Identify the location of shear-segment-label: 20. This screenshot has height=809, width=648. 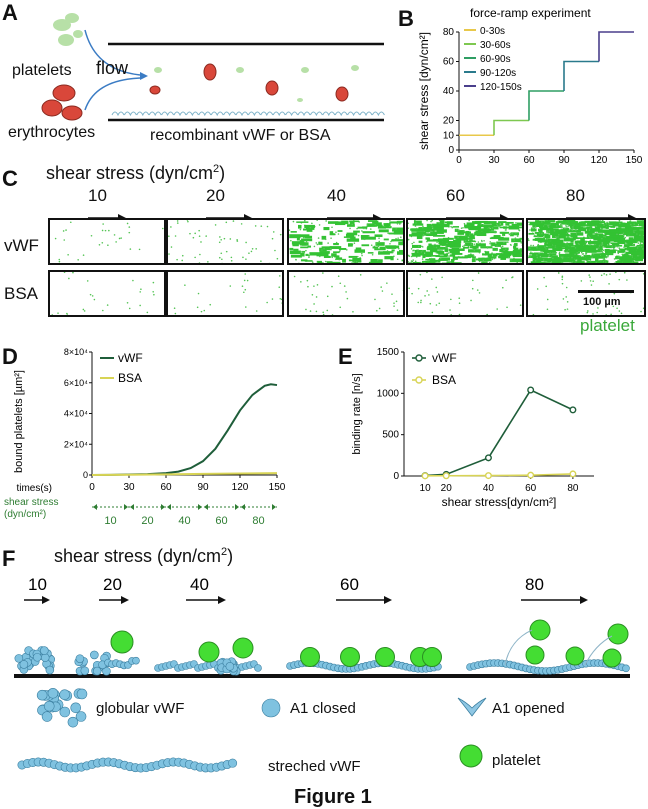
(147, 521).